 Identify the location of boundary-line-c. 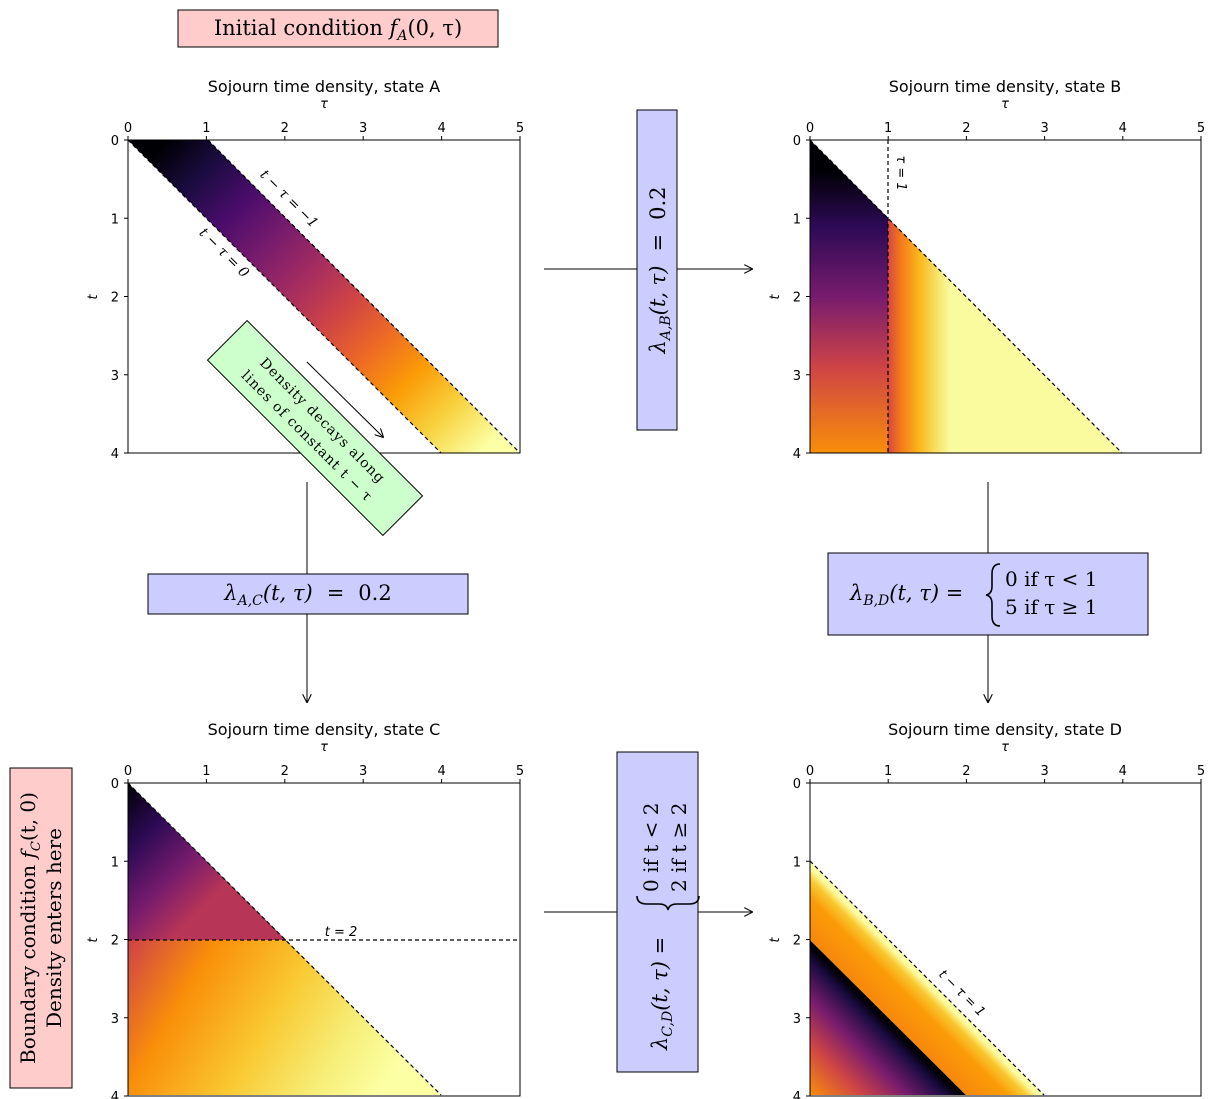
(284, 939).